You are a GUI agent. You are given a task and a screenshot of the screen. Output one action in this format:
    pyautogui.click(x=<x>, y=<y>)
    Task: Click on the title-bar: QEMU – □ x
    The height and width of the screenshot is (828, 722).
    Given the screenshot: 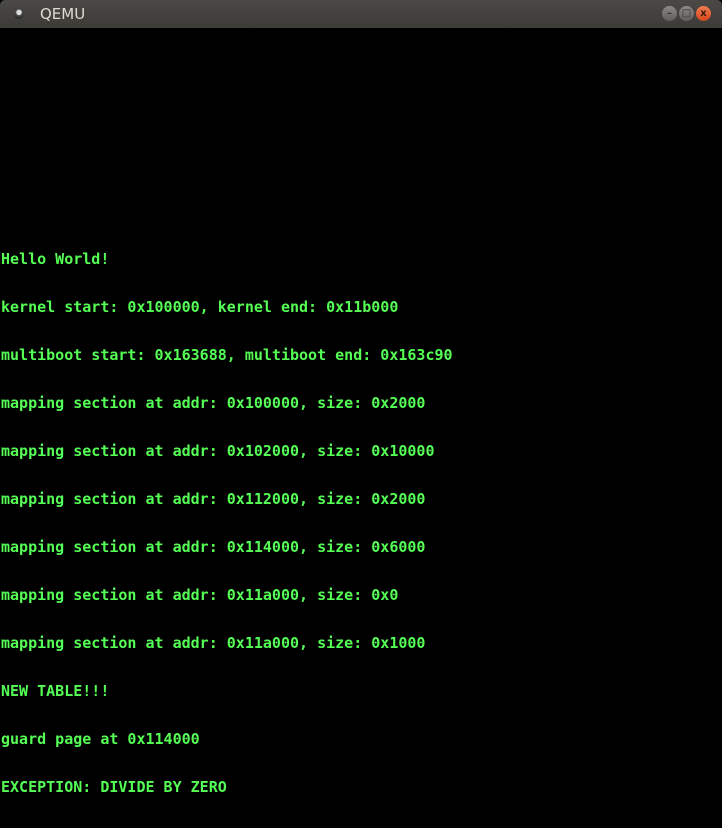 What is the action you would take?
    pyautogui.click(x=361, y=14)
    